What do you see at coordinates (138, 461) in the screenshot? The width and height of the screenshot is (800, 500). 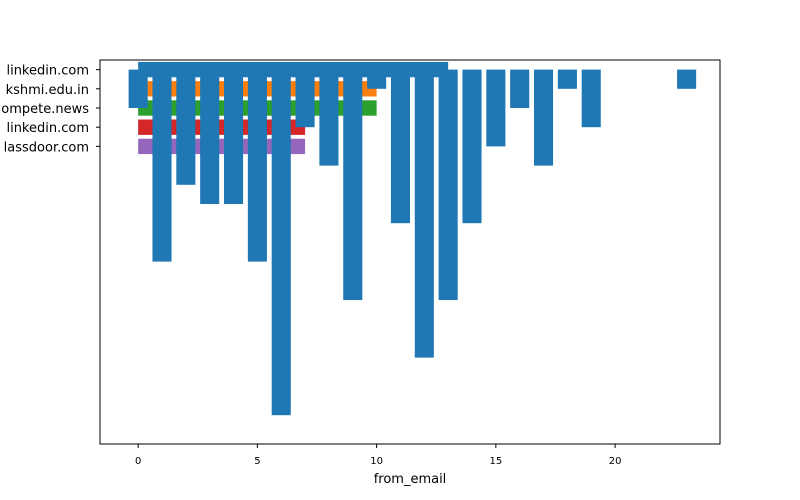 I see `x-tick-label: 0` at bounding box center [138, 461].